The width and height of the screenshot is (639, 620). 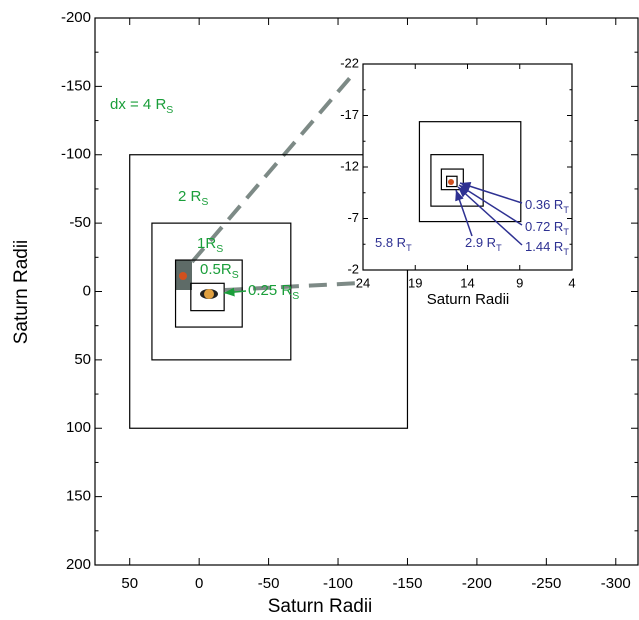 What do you see at coordinates (571, 282) in the screenshot?
I see `x-tick-label: 4` at bounding box center [571, 282].